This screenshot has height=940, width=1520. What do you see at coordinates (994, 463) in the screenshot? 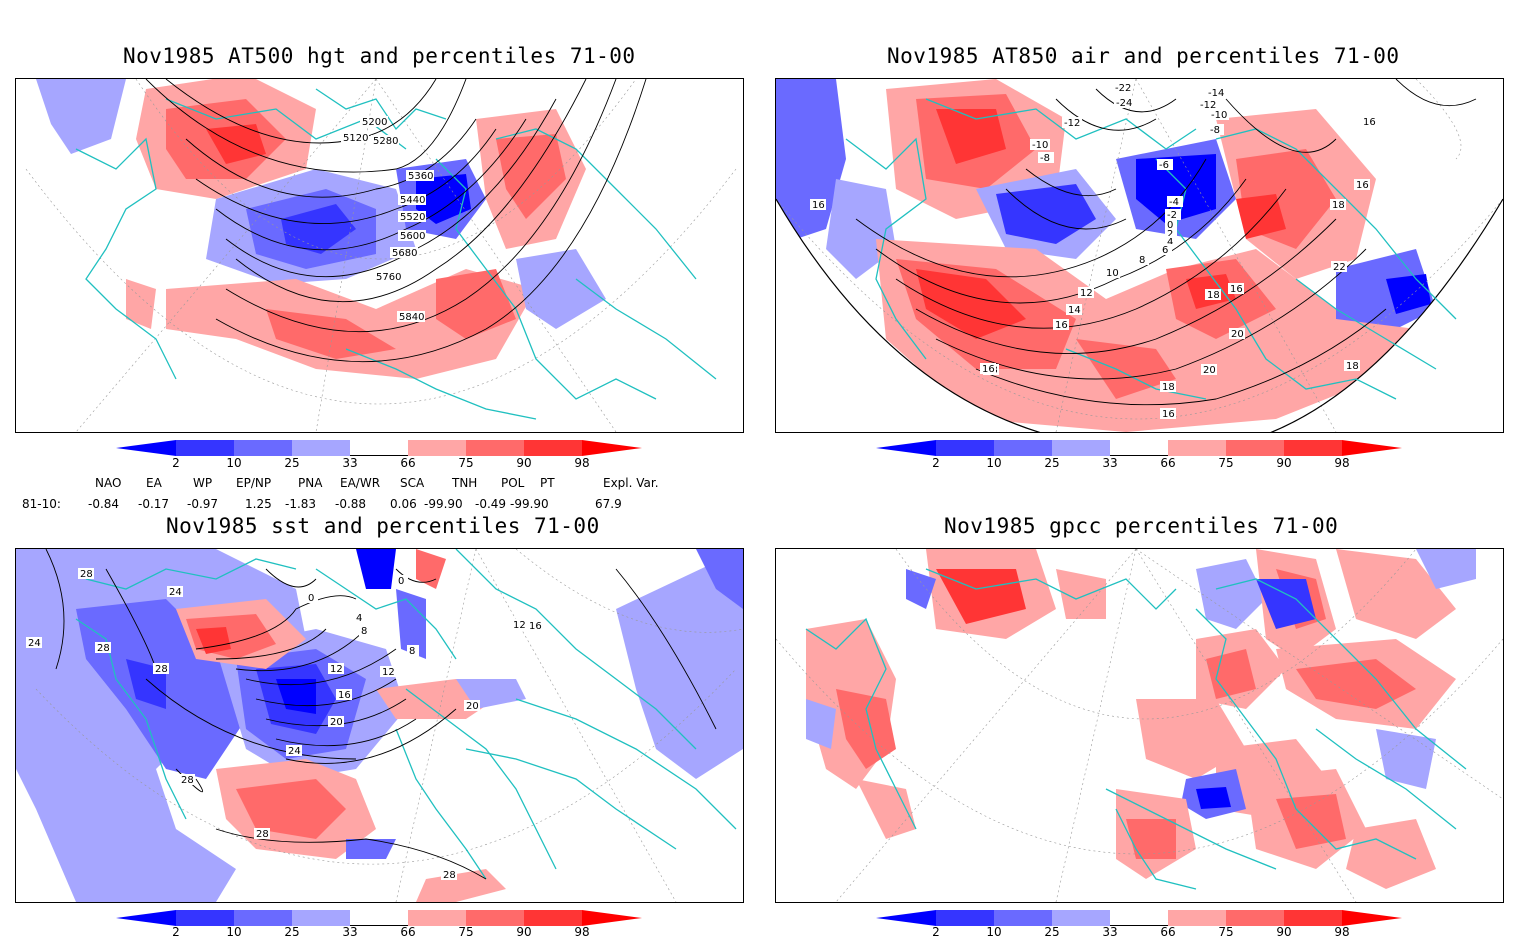
I see `colorbar-tick: 10` at bounding box center [994, 463].